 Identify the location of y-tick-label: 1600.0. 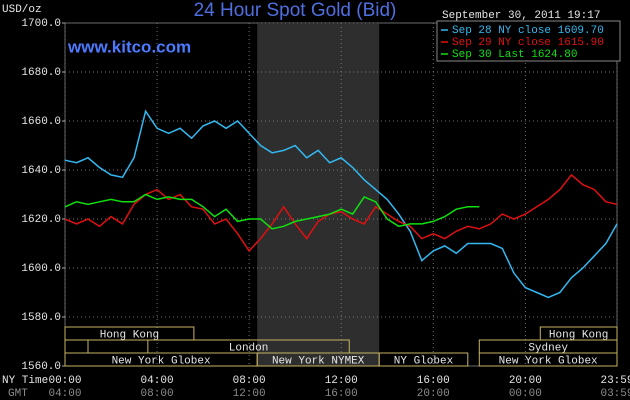
(41, 269).